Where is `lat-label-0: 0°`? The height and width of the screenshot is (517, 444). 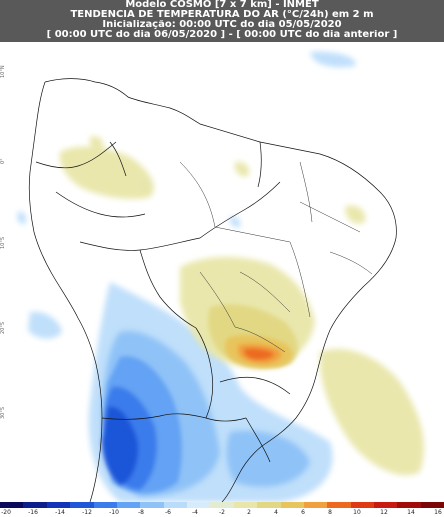
lat-label-0: 0° is located at coordinates (3, 161).